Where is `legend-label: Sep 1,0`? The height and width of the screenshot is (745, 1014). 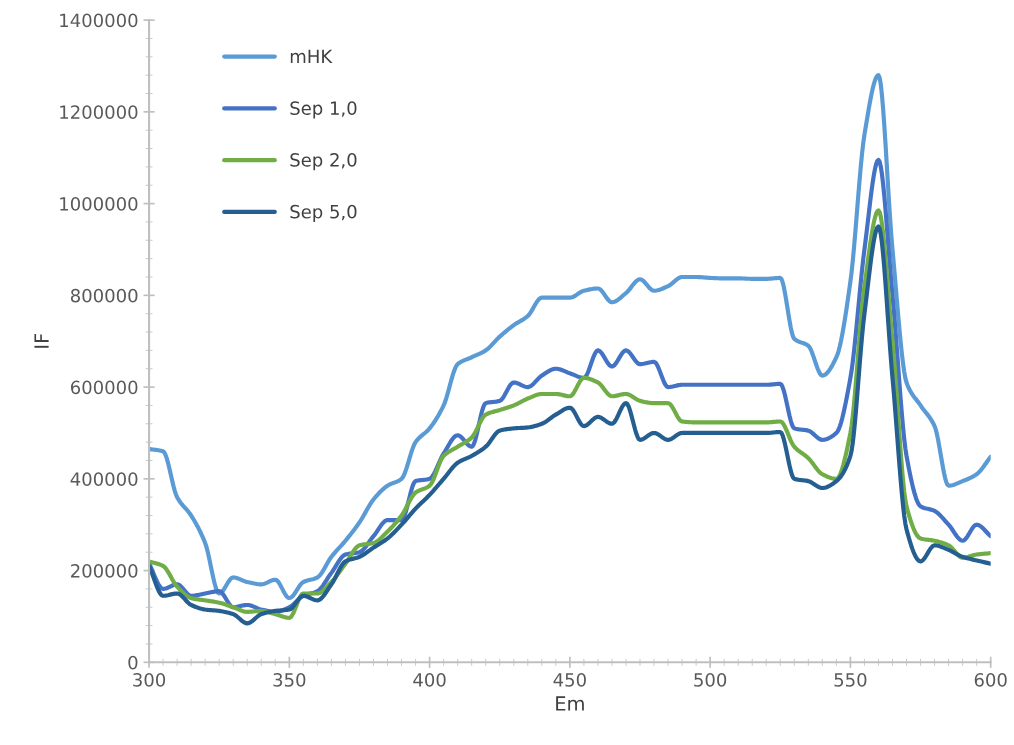 legend-label: Sep 1,0 is located at coordinates (323, 110).